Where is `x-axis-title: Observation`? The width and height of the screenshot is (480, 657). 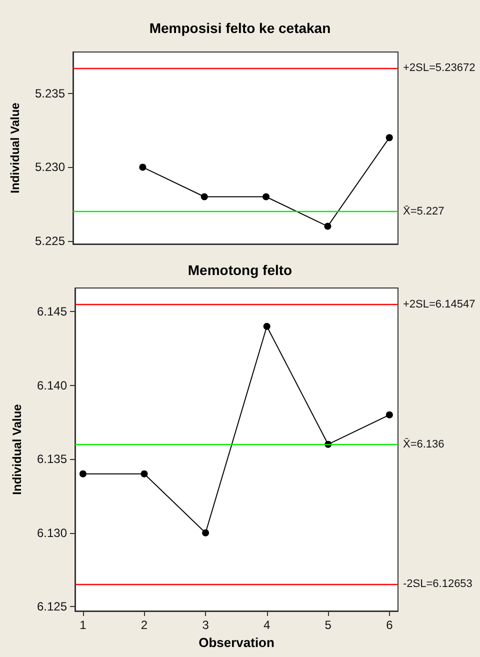 x-axis-title: Observation is located at coordinates (236, 642).